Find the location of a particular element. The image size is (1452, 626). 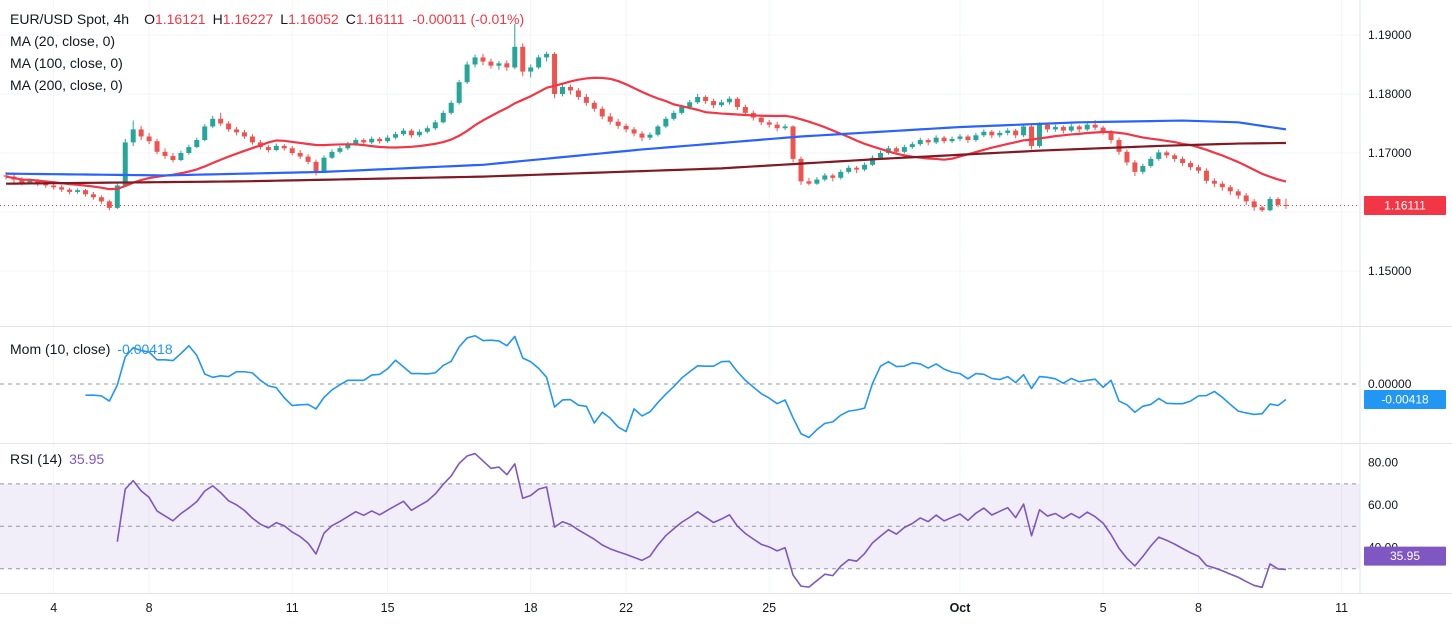

high-label: H is located at coordinates (217, 19).